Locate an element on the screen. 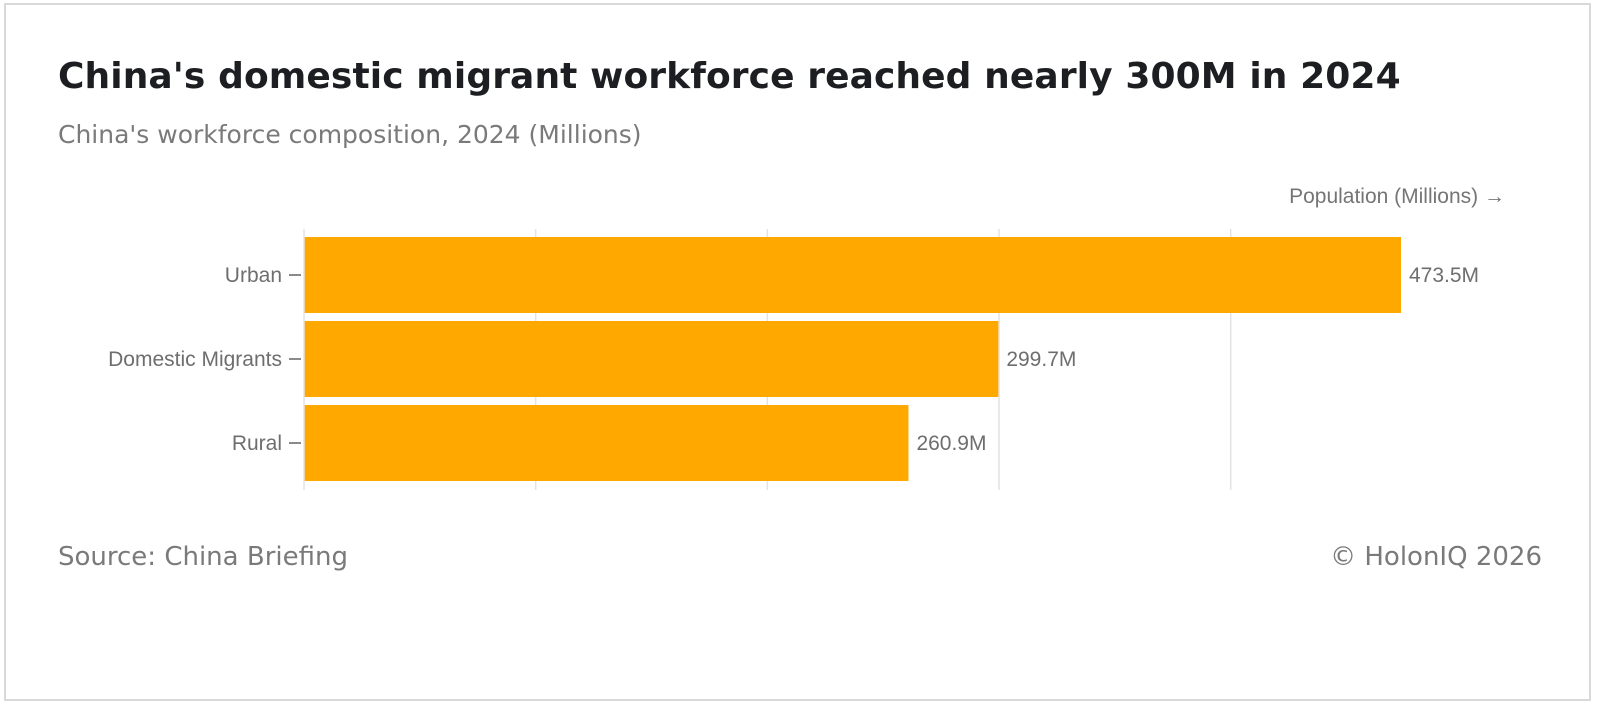  copyright-note: © HolonIQ 2026 is located at coordinates (1436, 557).